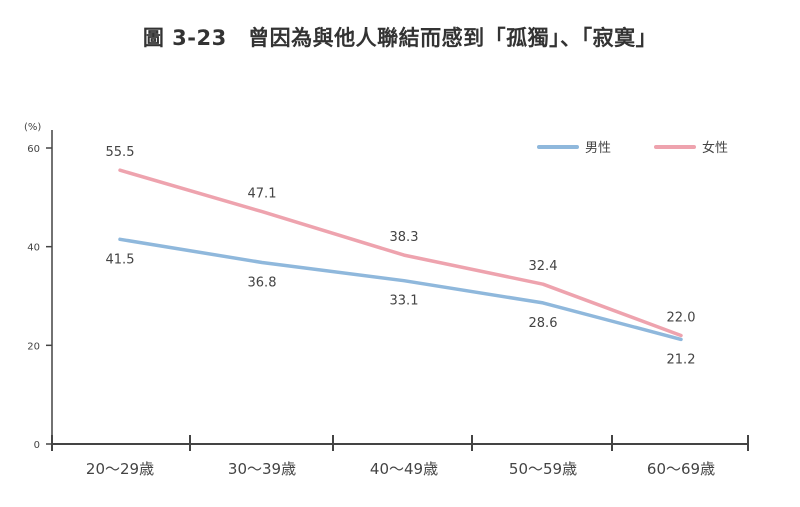 The height and width of the screenshot is (507, 800). Describe the element at coordinates (543, 323) in the screenshot. I see `data-label-male: 28.6` at that location.